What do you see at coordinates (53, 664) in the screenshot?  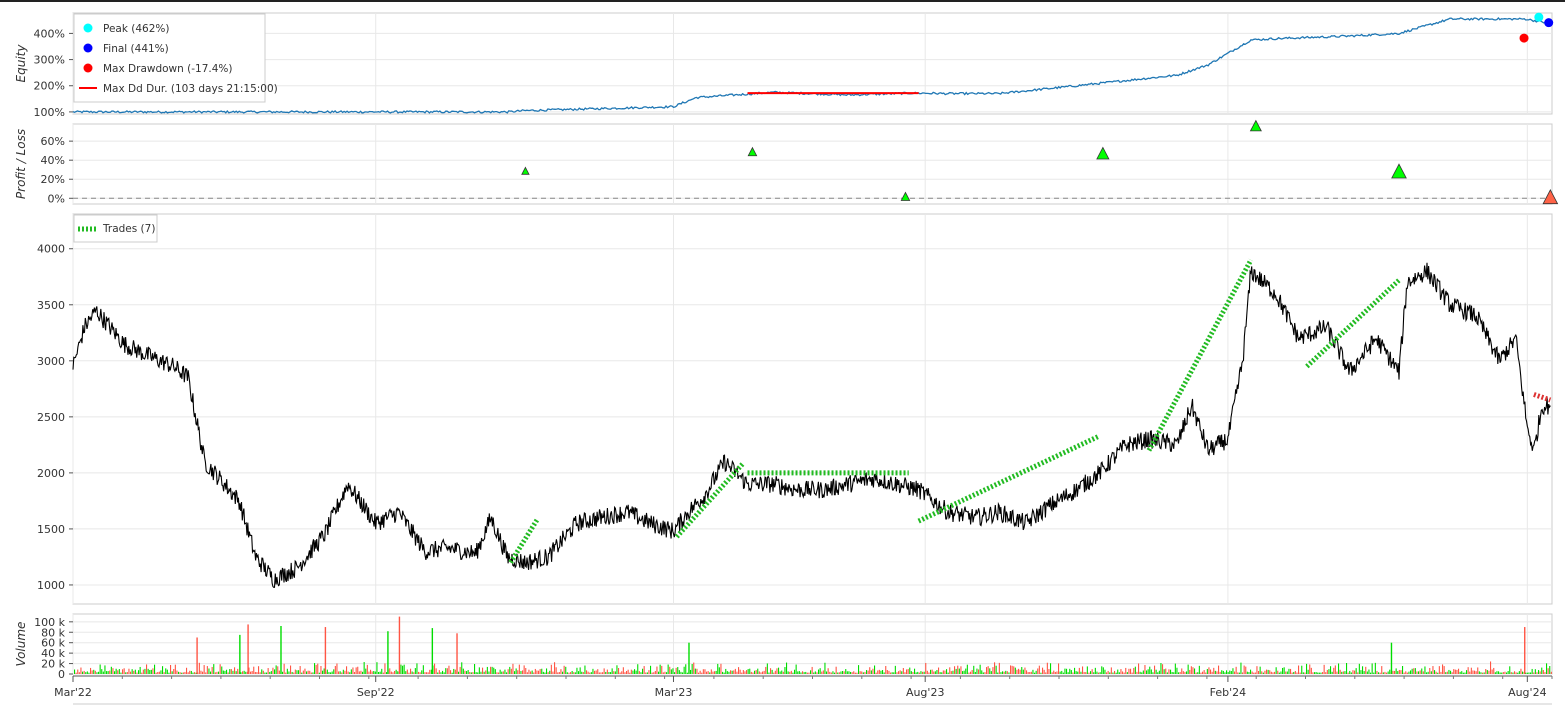 I see `vol-ytick-label: 20 k` at bounding box center [53, 664].